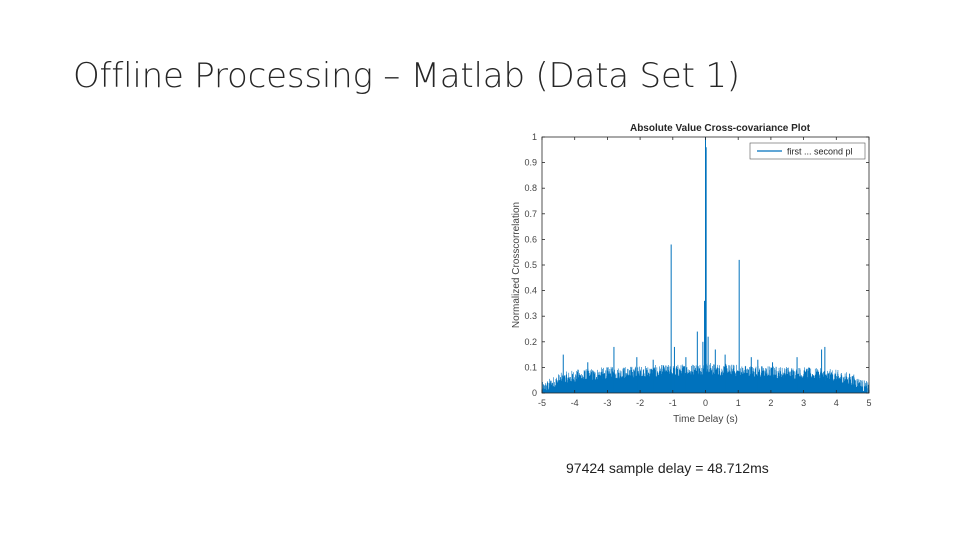 The width and height of the screenshot is (960, 540). I want to click on x-tick-label: -3, so click(607, 403).